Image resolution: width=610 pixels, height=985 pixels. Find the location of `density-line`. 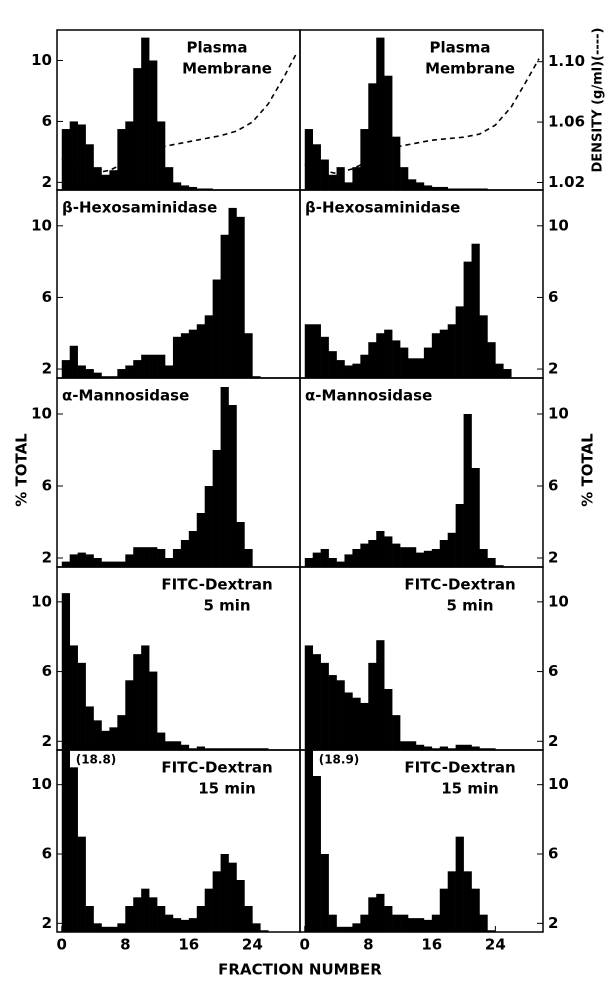

density-line is located at coordinates (422, 116).